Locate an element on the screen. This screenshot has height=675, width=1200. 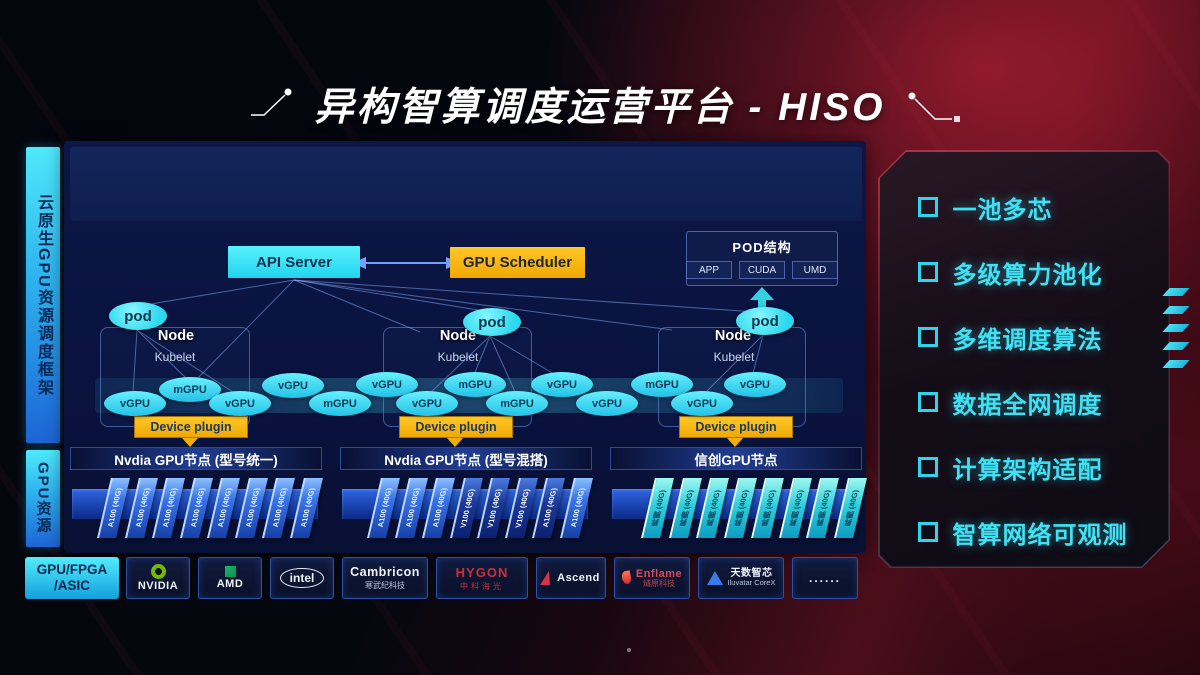
pod-structure-item-app: APP is located at coordinates (709, 270).